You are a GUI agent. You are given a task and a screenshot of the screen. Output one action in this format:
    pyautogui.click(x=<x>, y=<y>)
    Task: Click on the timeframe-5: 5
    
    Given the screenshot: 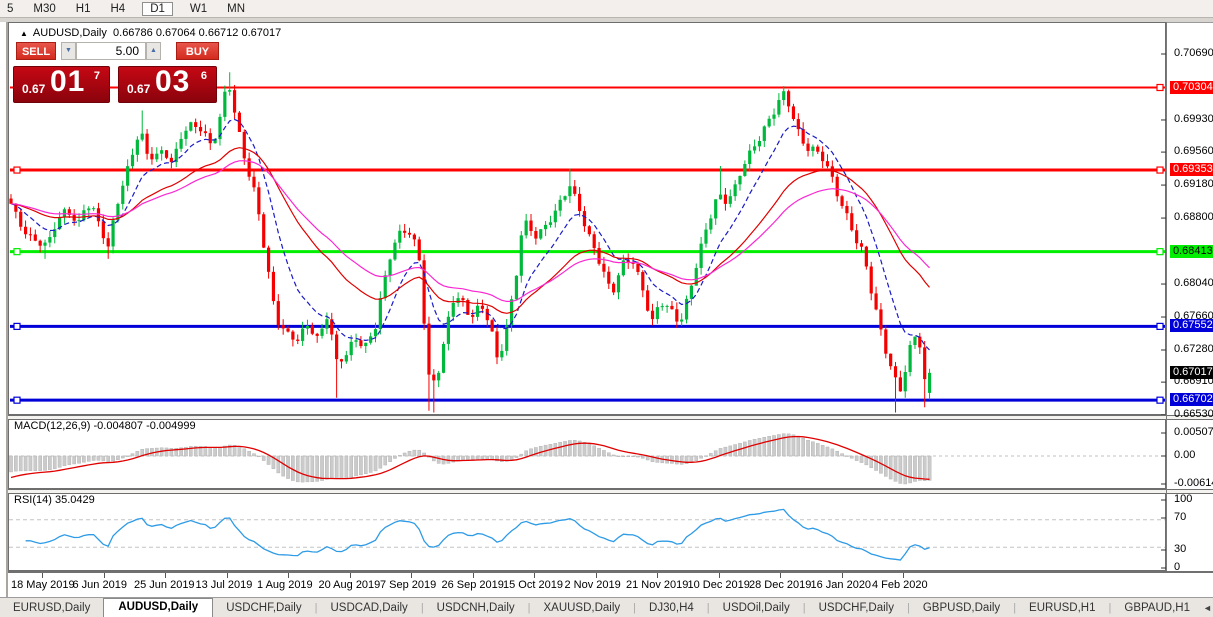 What is the action you would take?
    pyautogui.click(x=10, y=8)
    